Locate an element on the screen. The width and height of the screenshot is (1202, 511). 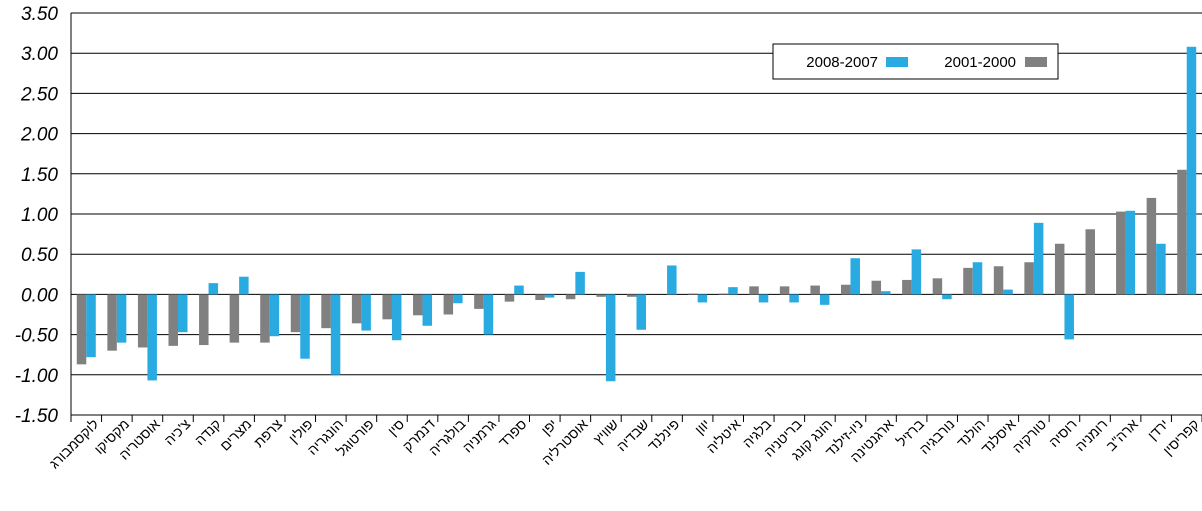
legend-swatch-2001-2000 is located at coordinates (1036, 62).